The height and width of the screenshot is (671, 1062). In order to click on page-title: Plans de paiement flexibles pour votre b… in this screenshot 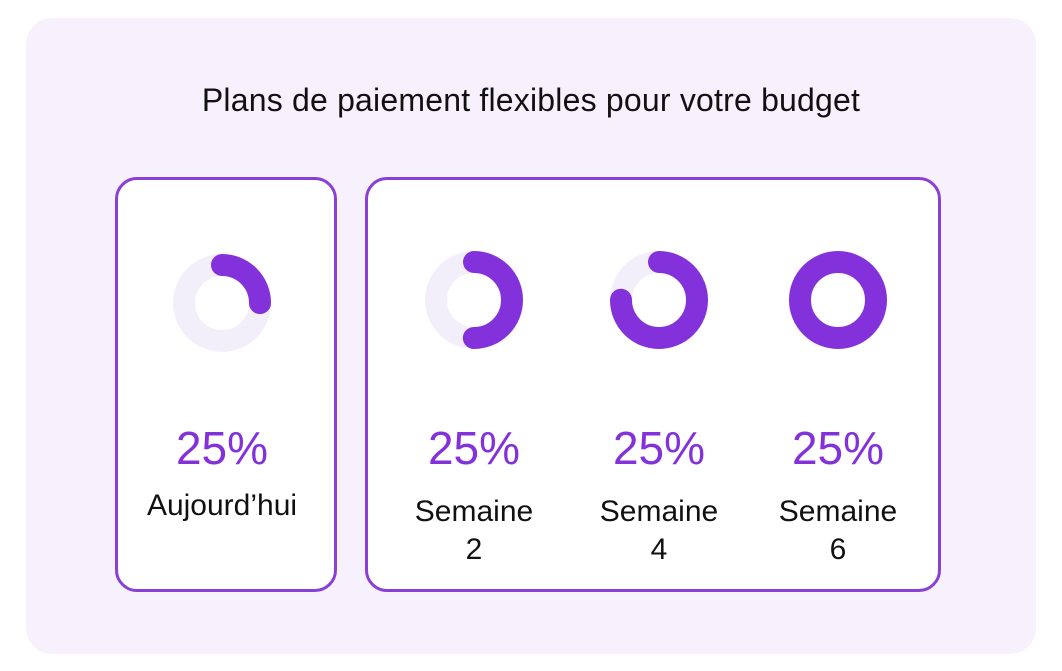, I will do `click(531, 100)`.